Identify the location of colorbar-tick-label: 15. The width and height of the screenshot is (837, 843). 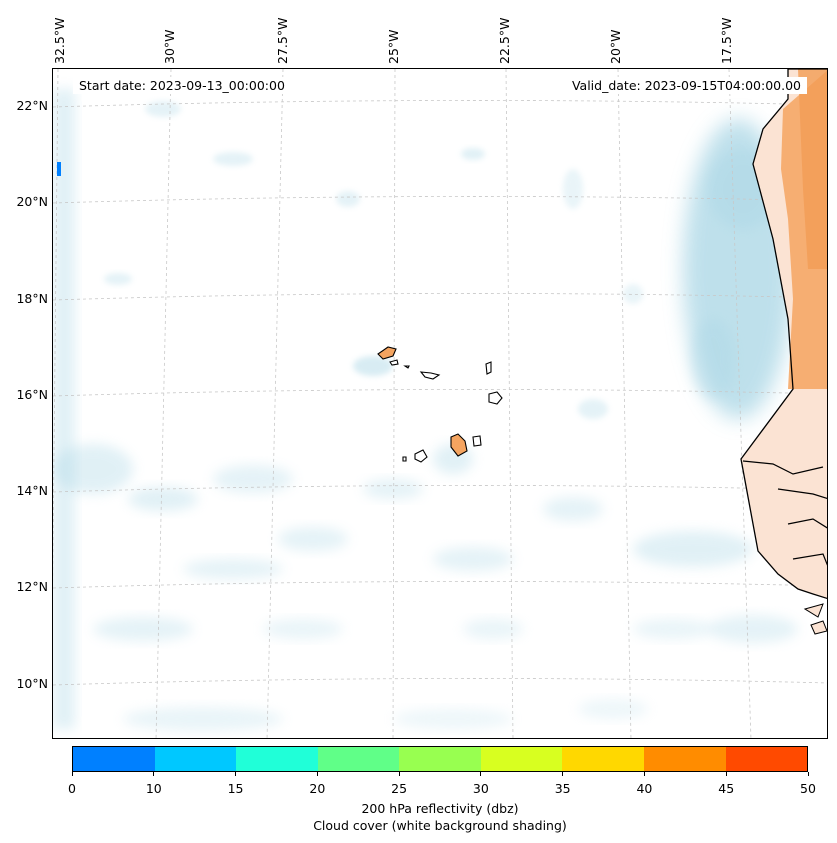
(235, 788).